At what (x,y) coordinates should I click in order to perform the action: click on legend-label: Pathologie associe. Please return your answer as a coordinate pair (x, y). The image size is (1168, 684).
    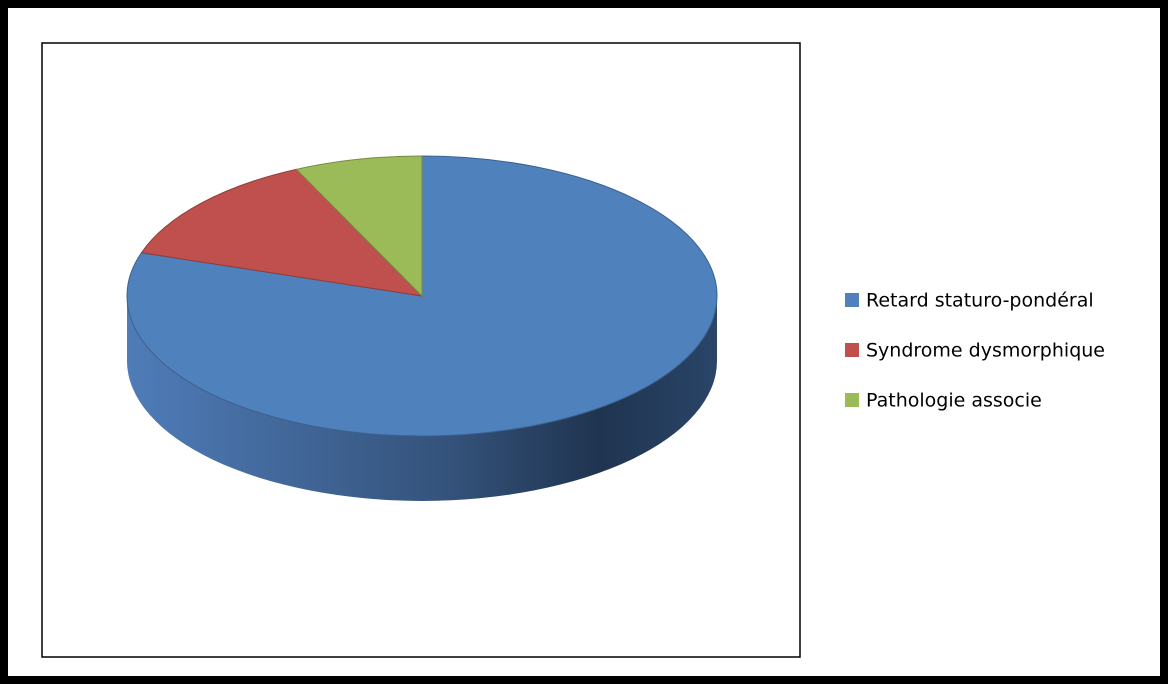
    Looking at the image, I should click on (954, 401).